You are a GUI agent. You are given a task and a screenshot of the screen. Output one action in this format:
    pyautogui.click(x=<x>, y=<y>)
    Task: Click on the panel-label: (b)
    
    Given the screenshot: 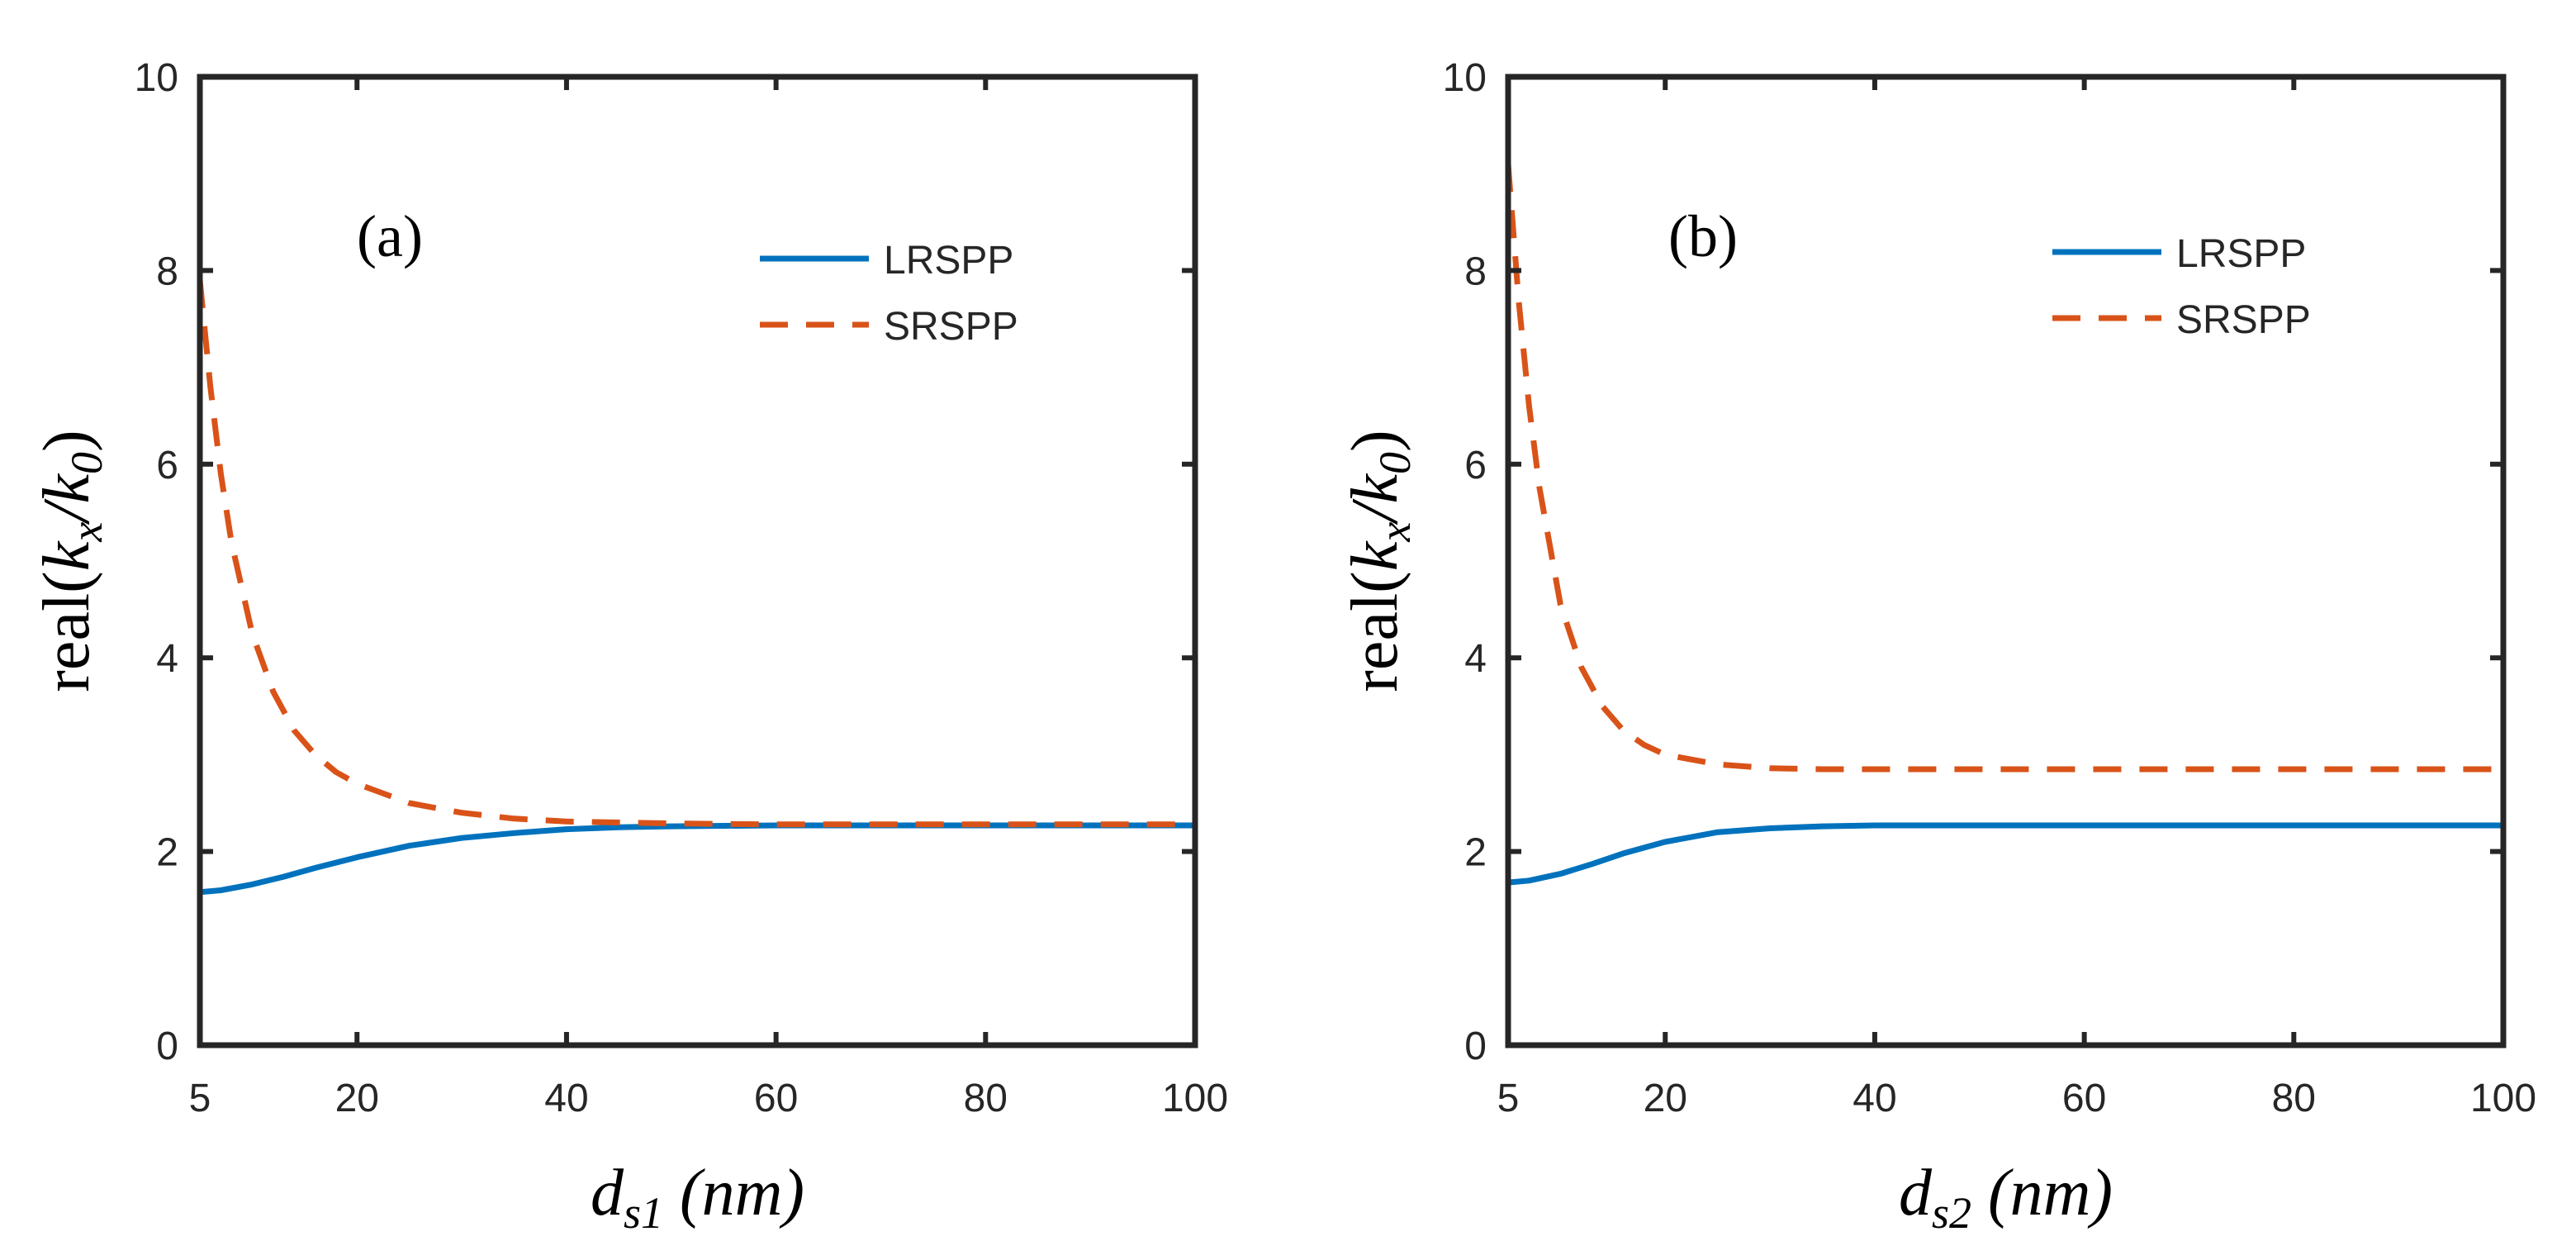 What is the action you would take?
    pyautogui.click(x=1703, y=236)
    